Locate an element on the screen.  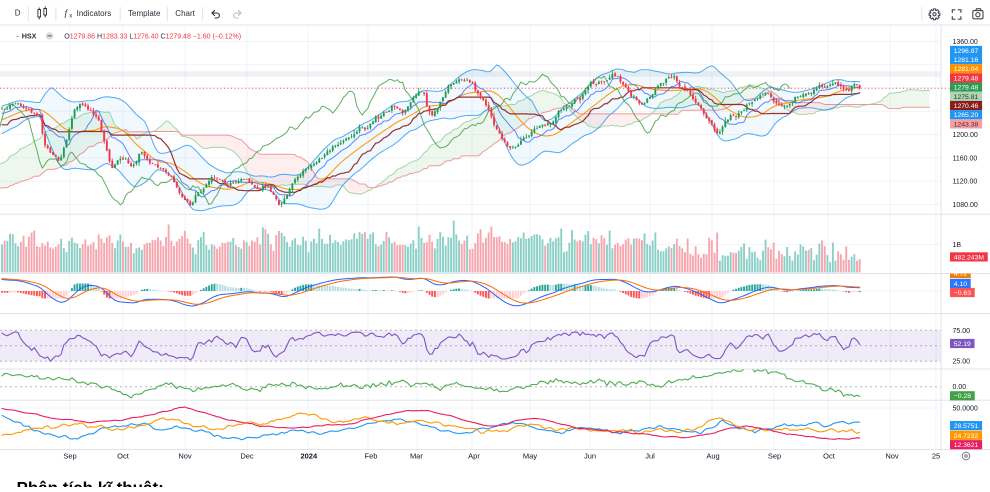
svg-text: 1275.81 is located at coordinates (966, 97).